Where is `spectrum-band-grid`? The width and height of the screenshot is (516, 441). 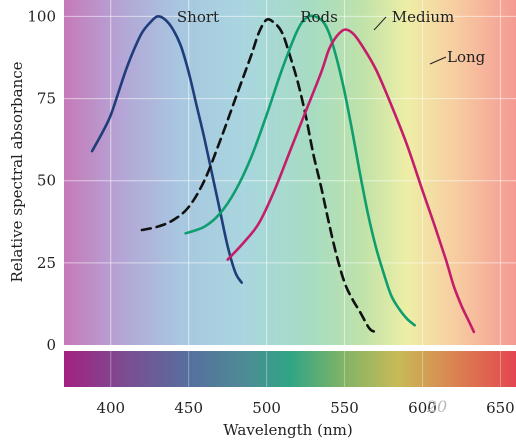
spectrum-band-grid is located at coordinates (305, 369).